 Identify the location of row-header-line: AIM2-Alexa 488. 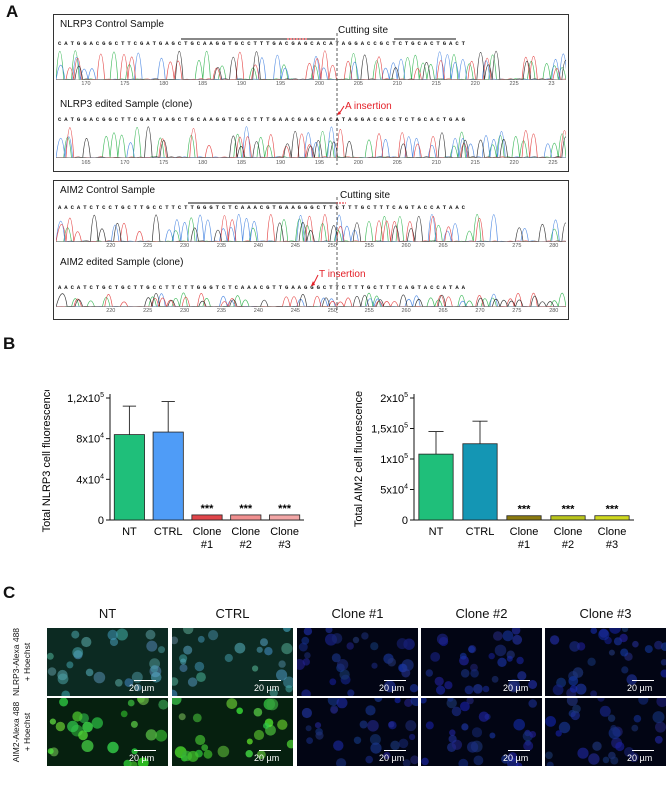
(16, 732).